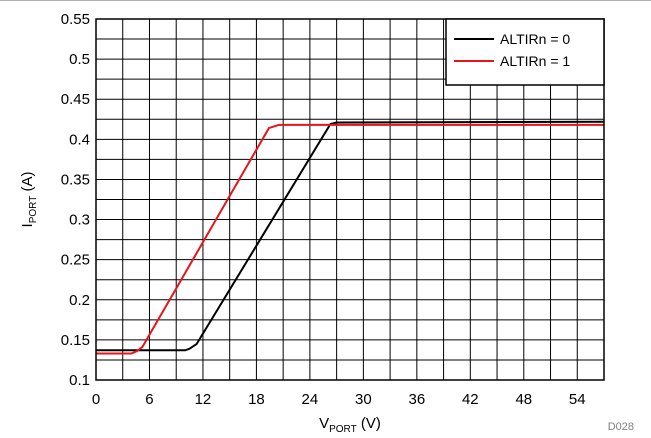 The height and width of the screenshot is (438, 651). Describe the element at coordinates (577, 399) in the screenshot. I see `x-tick-label: 54` at that location.